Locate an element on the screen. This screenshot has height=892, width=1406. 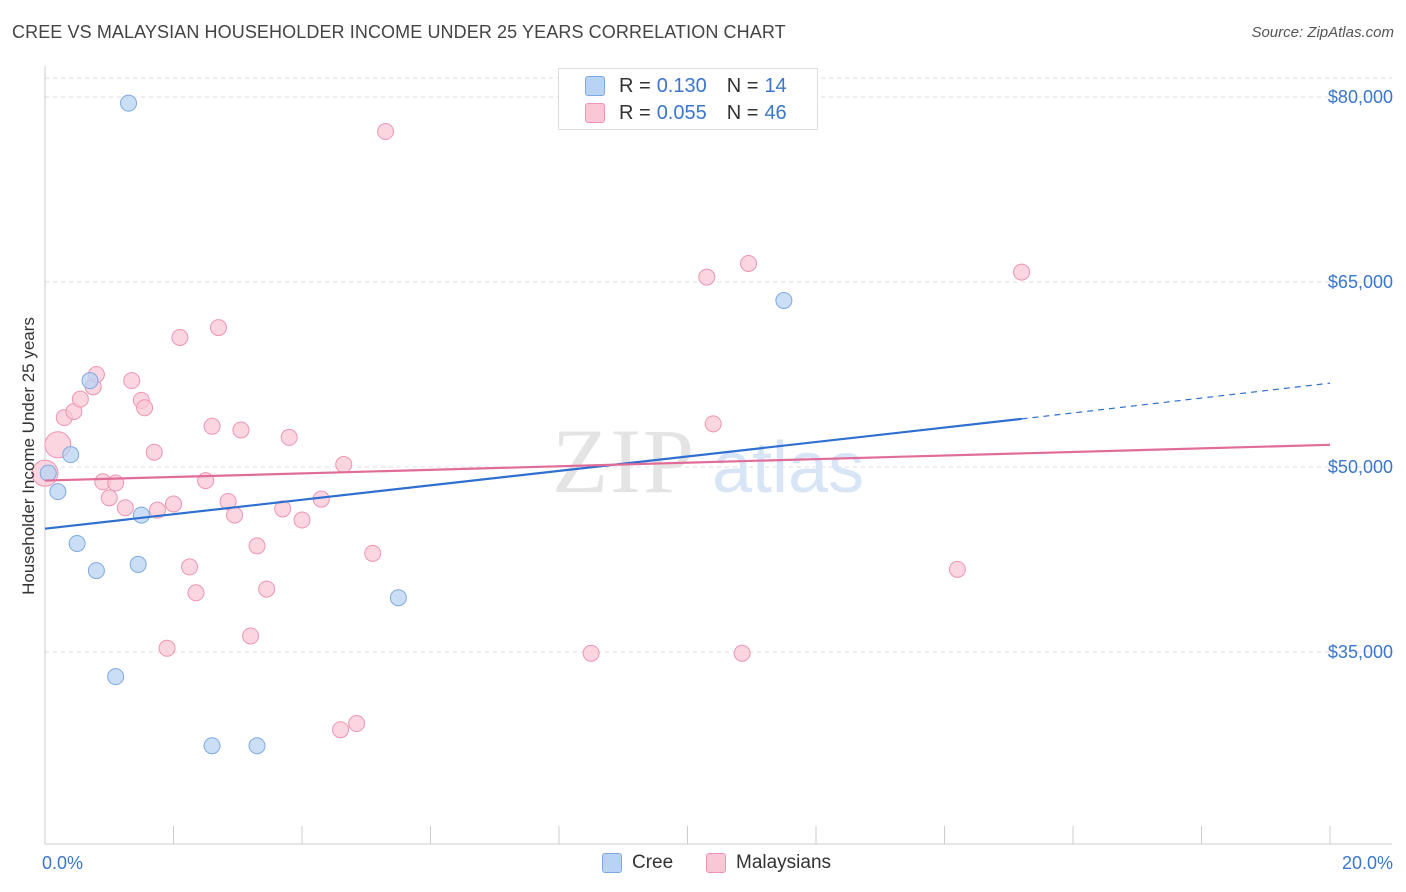
series-legend: Cree Malaysians is located at coordinates (703, 865).